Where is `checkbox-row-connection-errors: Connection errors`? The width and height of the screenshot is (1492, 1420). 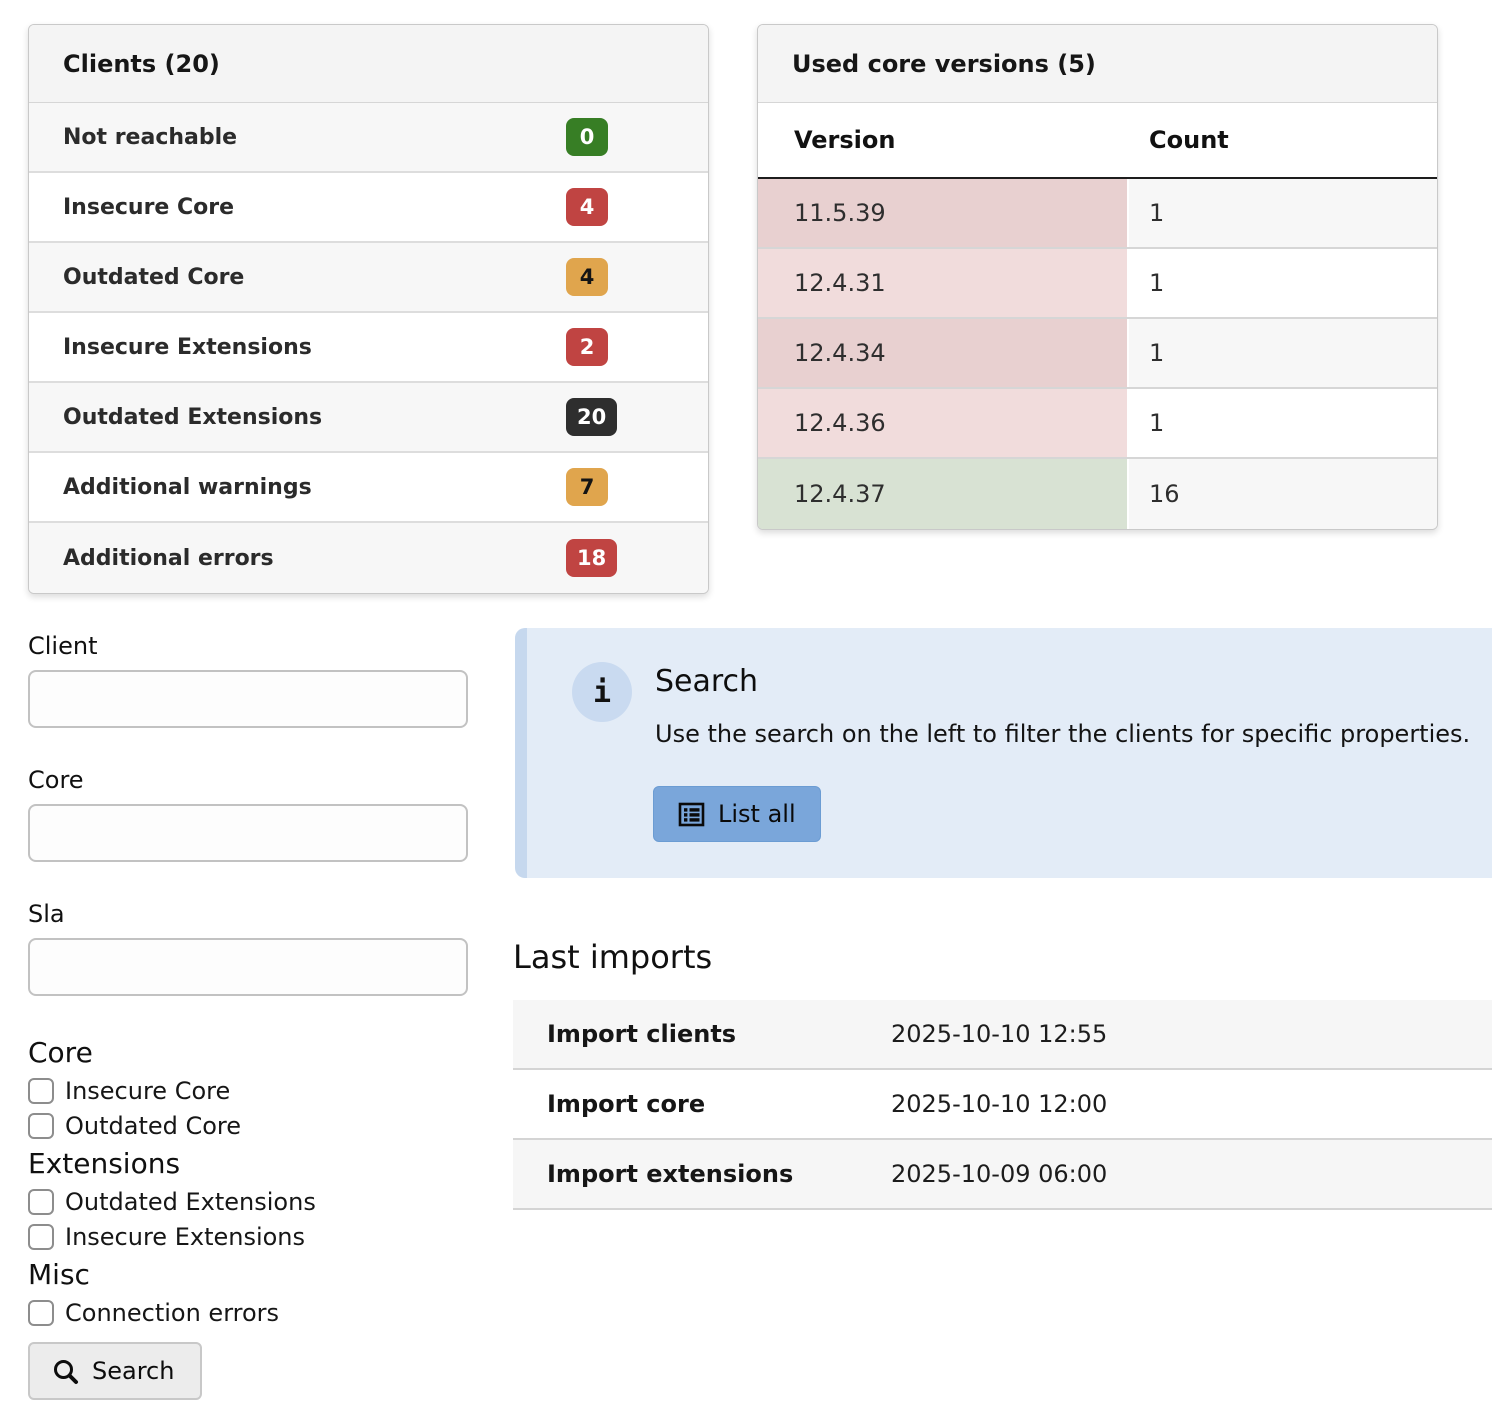 checkbox-row-connection-errors: Connection errors is located at coordinates (248, 1313).